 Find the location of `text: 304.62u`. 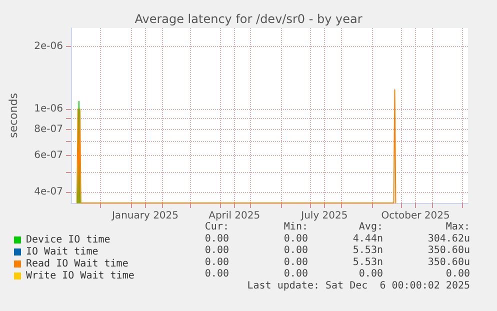

text: 304.62u is located at coordinates (449, 238).